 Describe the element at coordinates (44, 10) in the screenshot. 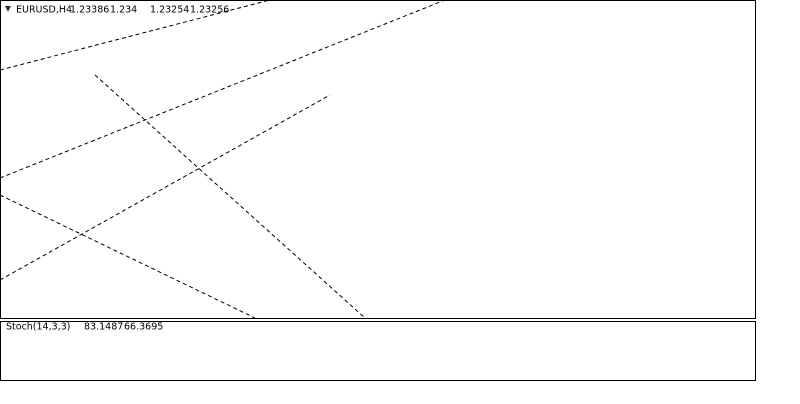

I see `symbol: EURUSD,H4` at that location.